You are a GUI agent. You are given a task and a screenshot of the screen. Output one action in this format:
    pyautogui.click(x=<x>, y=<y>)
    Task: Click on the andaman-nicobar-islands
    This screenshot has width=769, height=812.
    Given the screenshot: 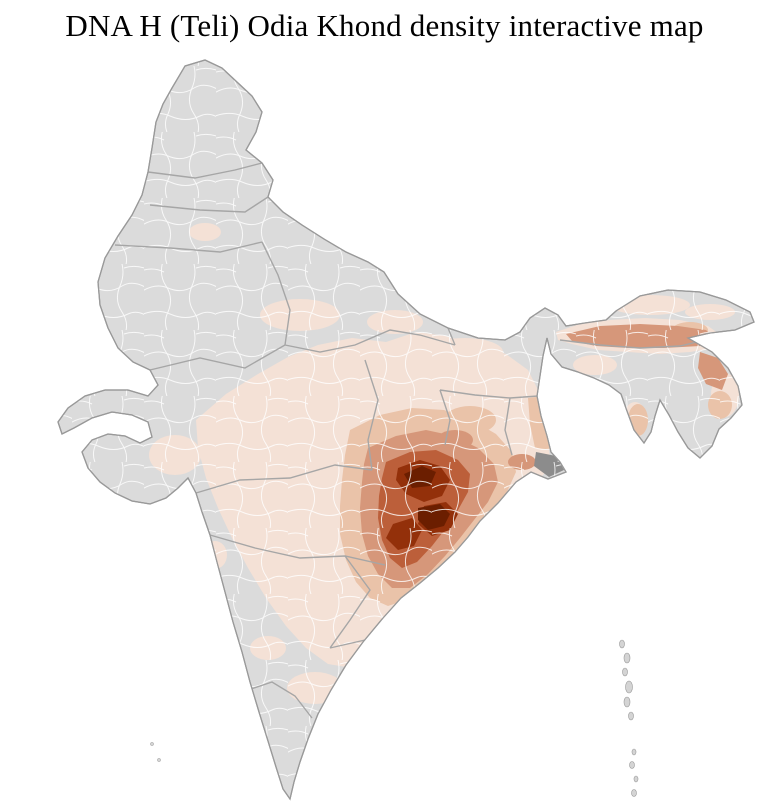 What is the action you would take?
    pyautogui.click(x=629, y=718)
    